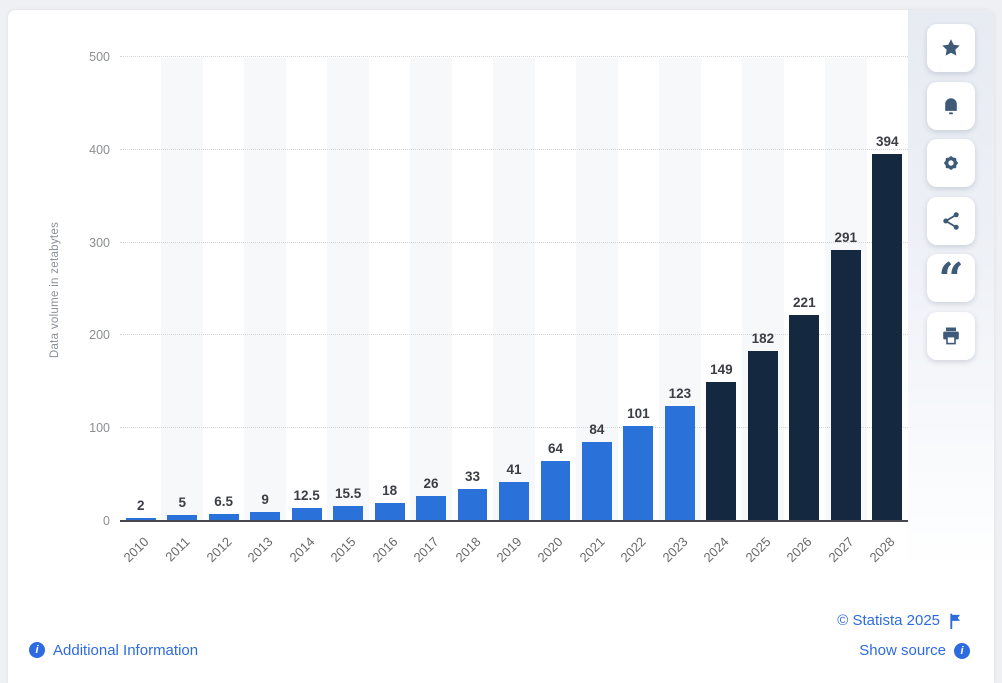 The image size is (1002, 683). What do you see at coordinates (799, 550) in the screenshot?
I see `x-tick-2026: 2026` at bounding box center [799, 550].